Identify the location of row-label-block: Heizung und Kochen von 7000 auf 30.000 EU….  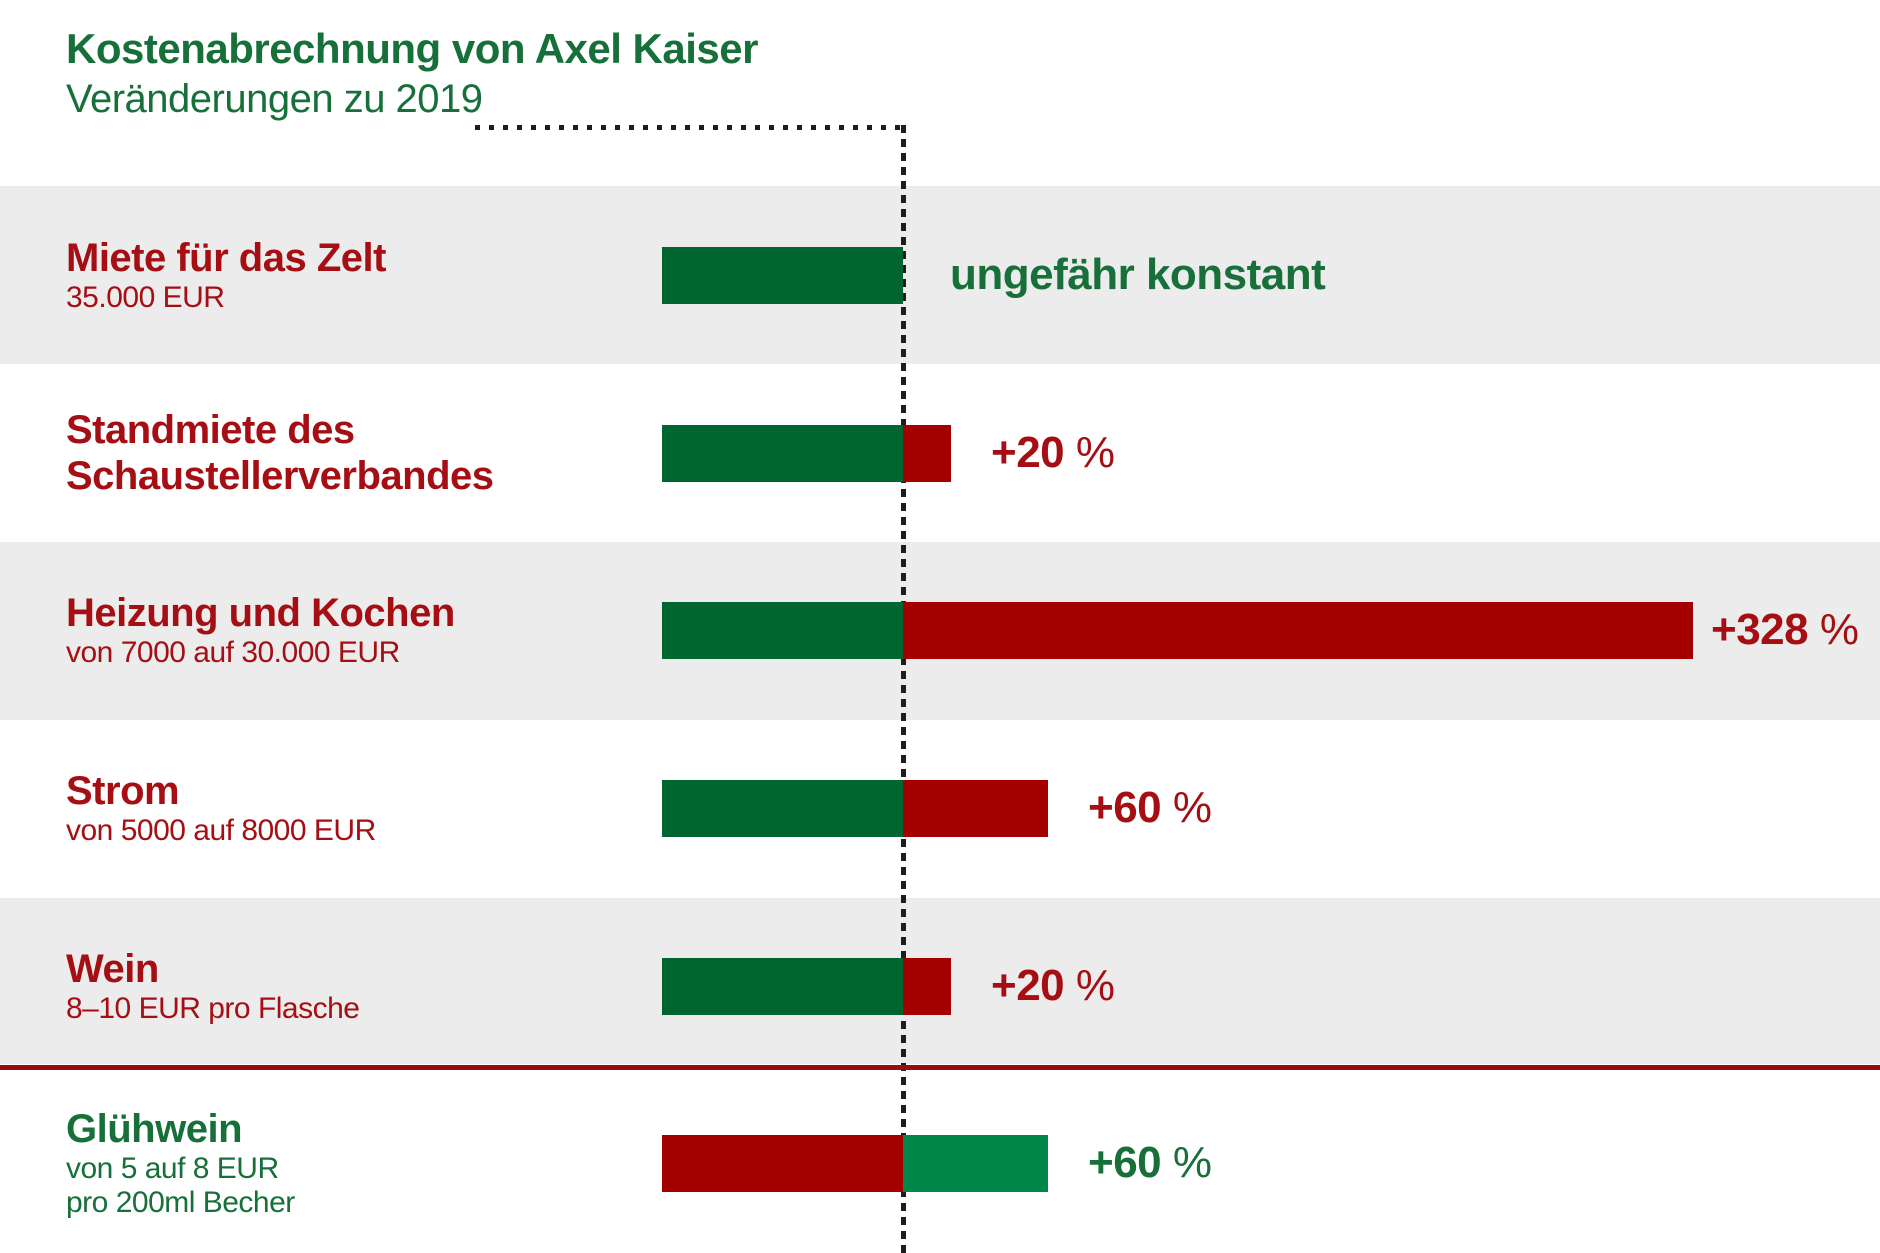
(260, 630).